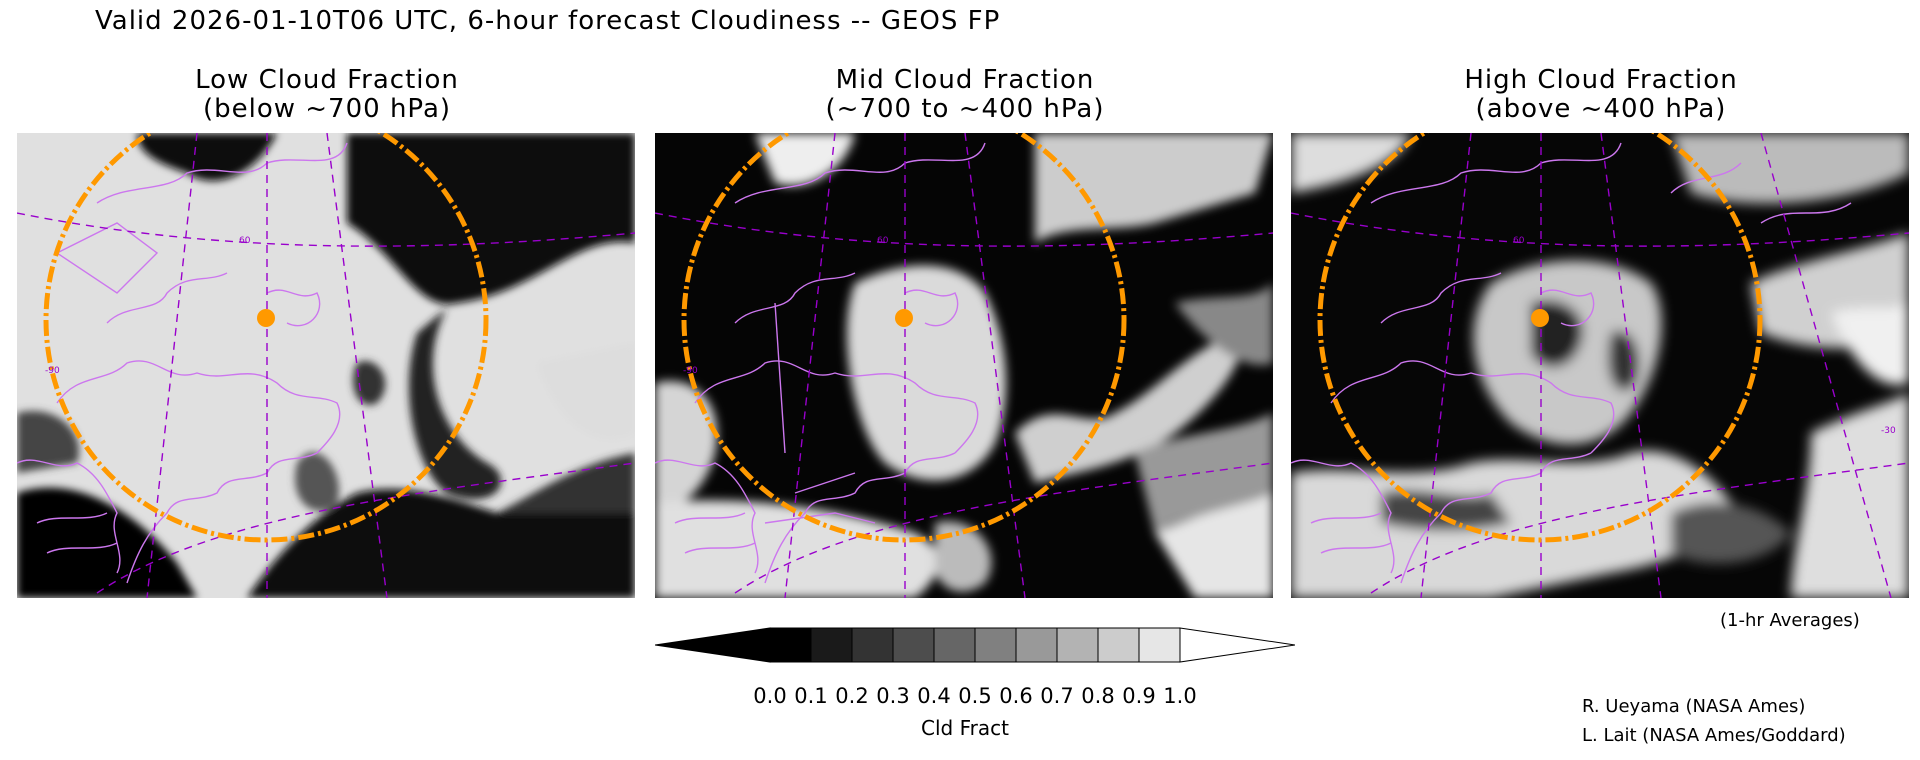  Describe the element at coordinates (713, 645) in the screenshot. I see `colorbar-under-arrow` at that location.